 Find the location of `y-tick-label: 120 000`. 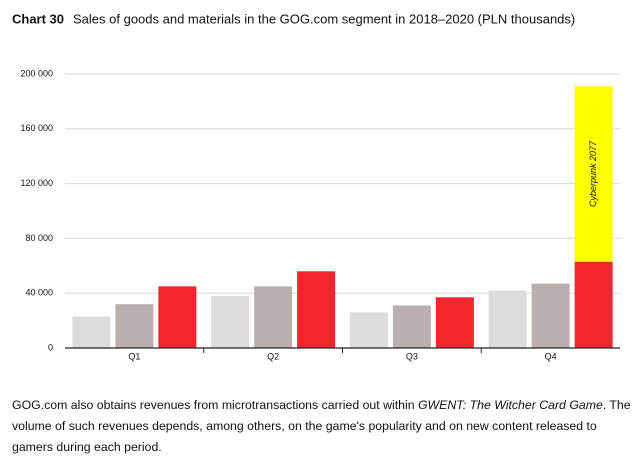

y-tick-label: 120 000 is located at coordinates (36, 183).